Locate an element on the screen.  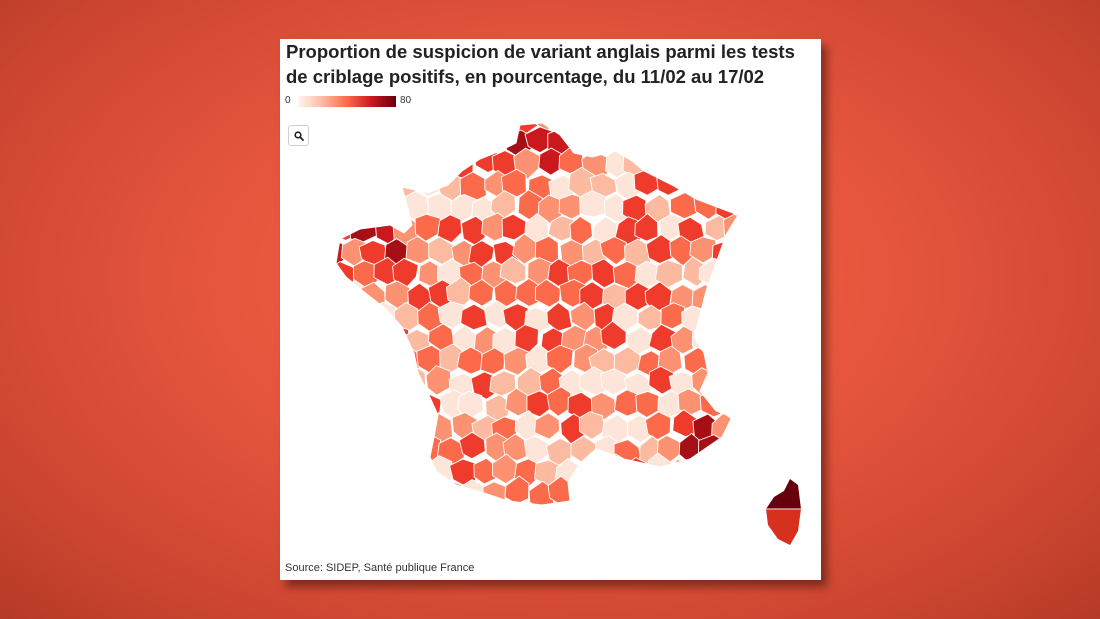
legend-max-label: 80 is located at coordinates (406, 100).